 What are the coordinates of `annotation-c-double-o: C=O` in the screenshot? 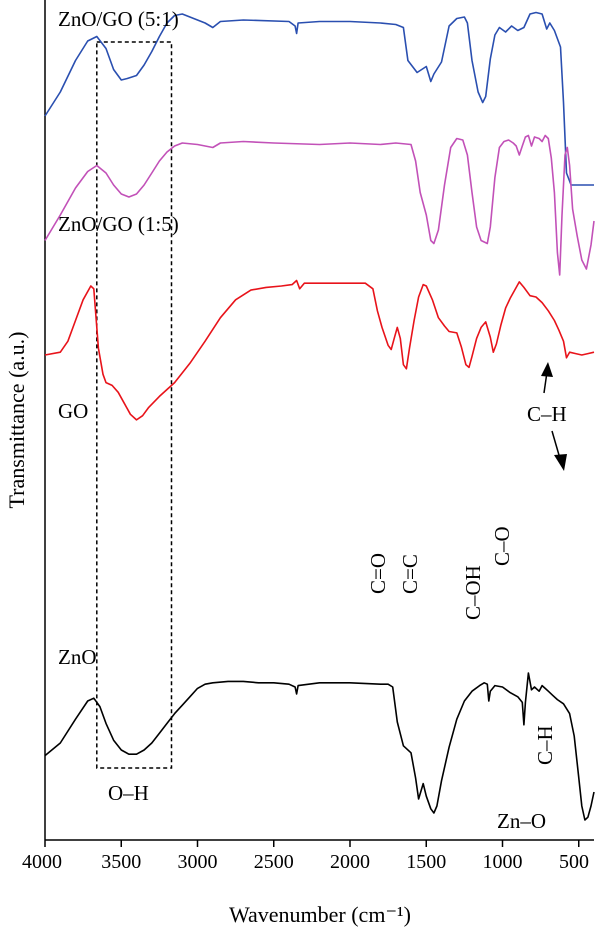 It's located at (378, 573).